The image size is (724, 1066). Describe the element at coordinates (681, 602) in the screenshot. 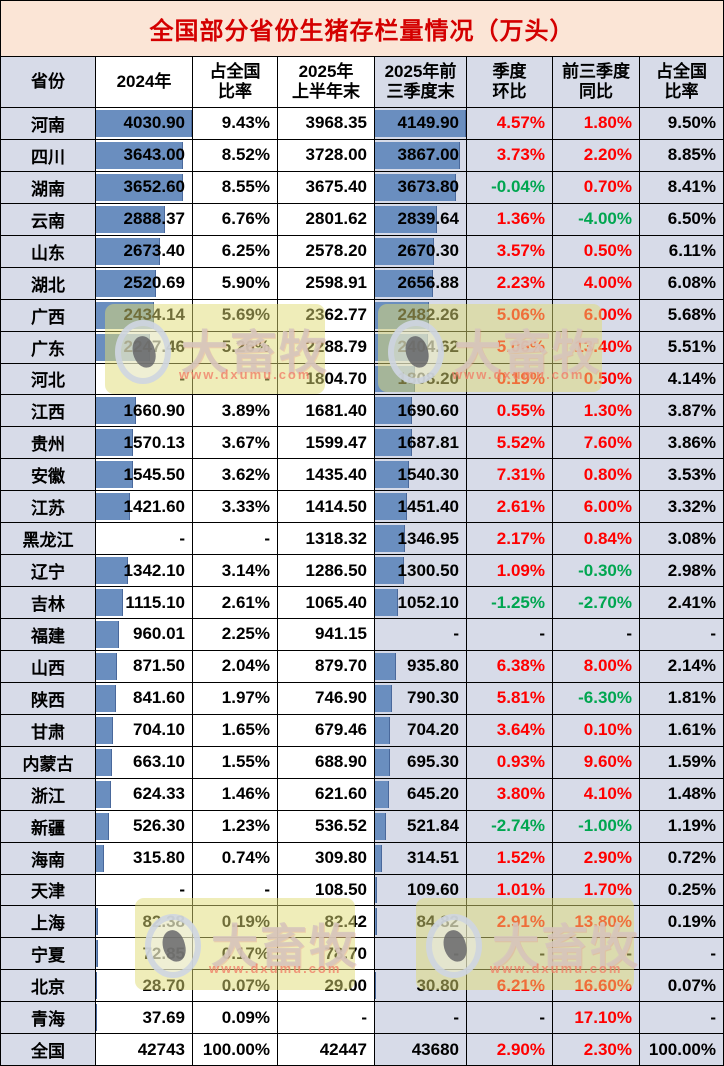

I see `cell-share-q3: 2.41%` at that location.